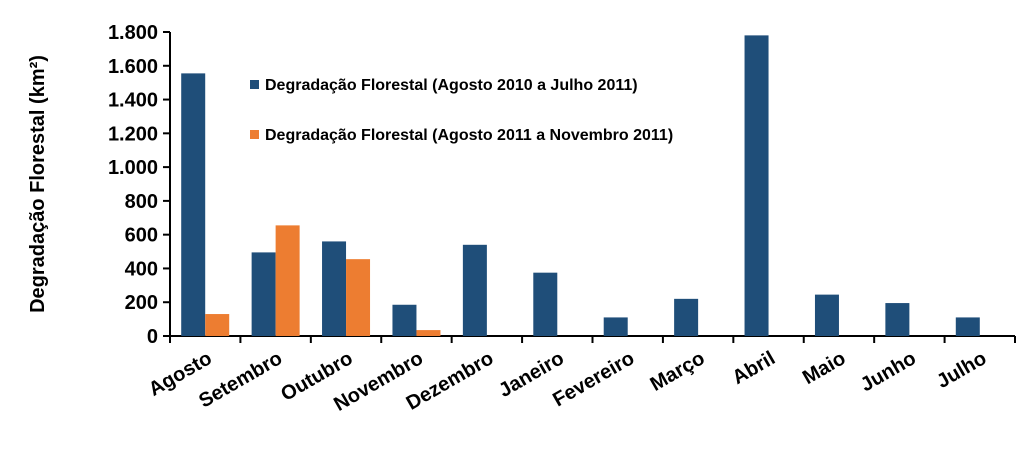 This screenshot has width=1032, height=467. I want to click on x-tick-label: Junho, so click(888, 371).